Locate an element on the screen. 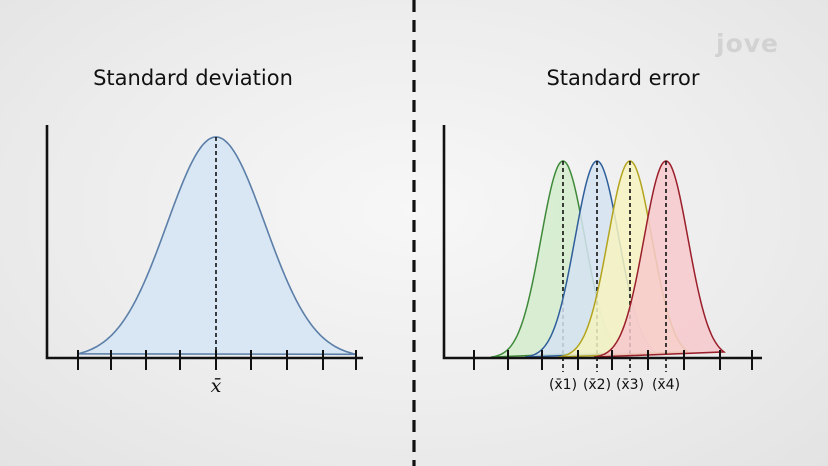  sample-mean-curves is located at coordinates (608, 266).